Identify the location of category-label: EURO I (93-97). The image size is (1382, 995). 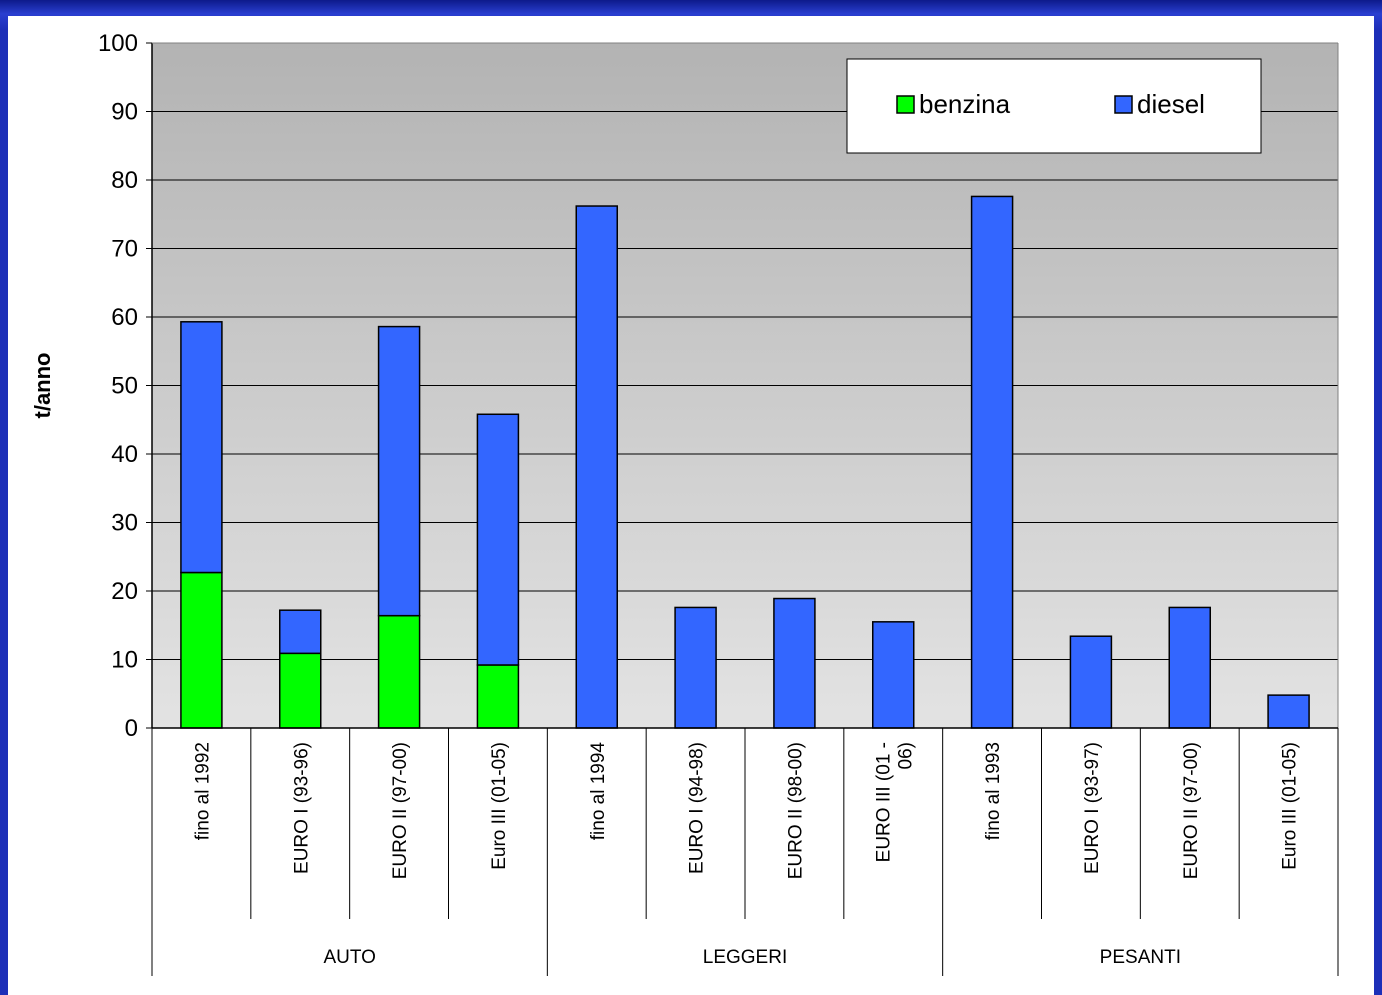
(1092, 808).